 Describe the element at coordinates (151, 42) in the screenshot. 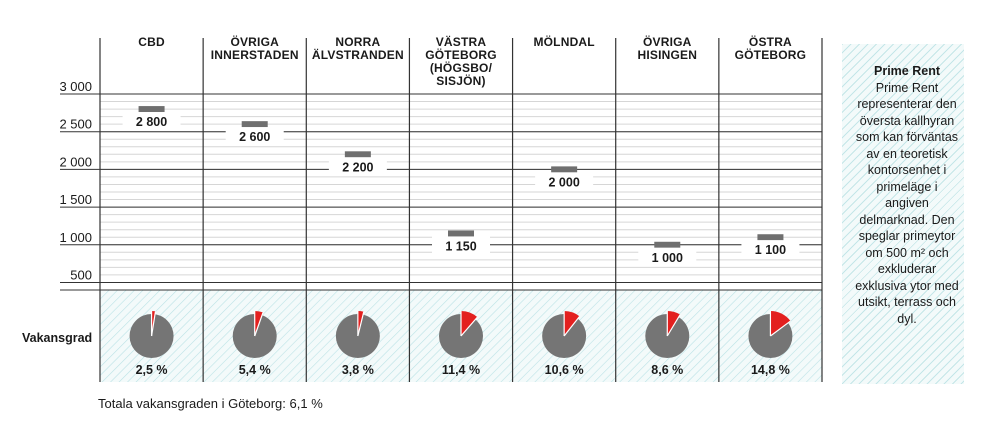

I see `column-header: CBD` at that location.